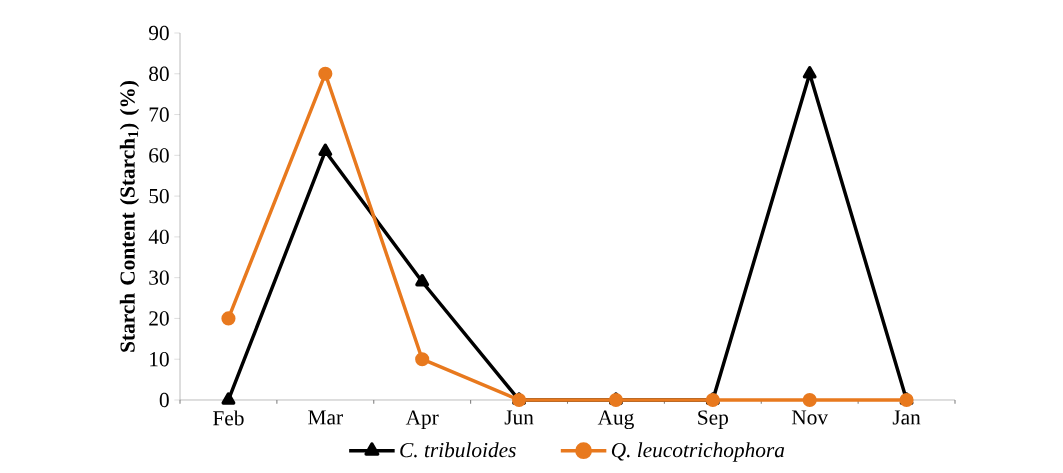  Describe the element at coordinates (615, 420) in the screenshot. I see `x-tick-label: Aug` at that location.